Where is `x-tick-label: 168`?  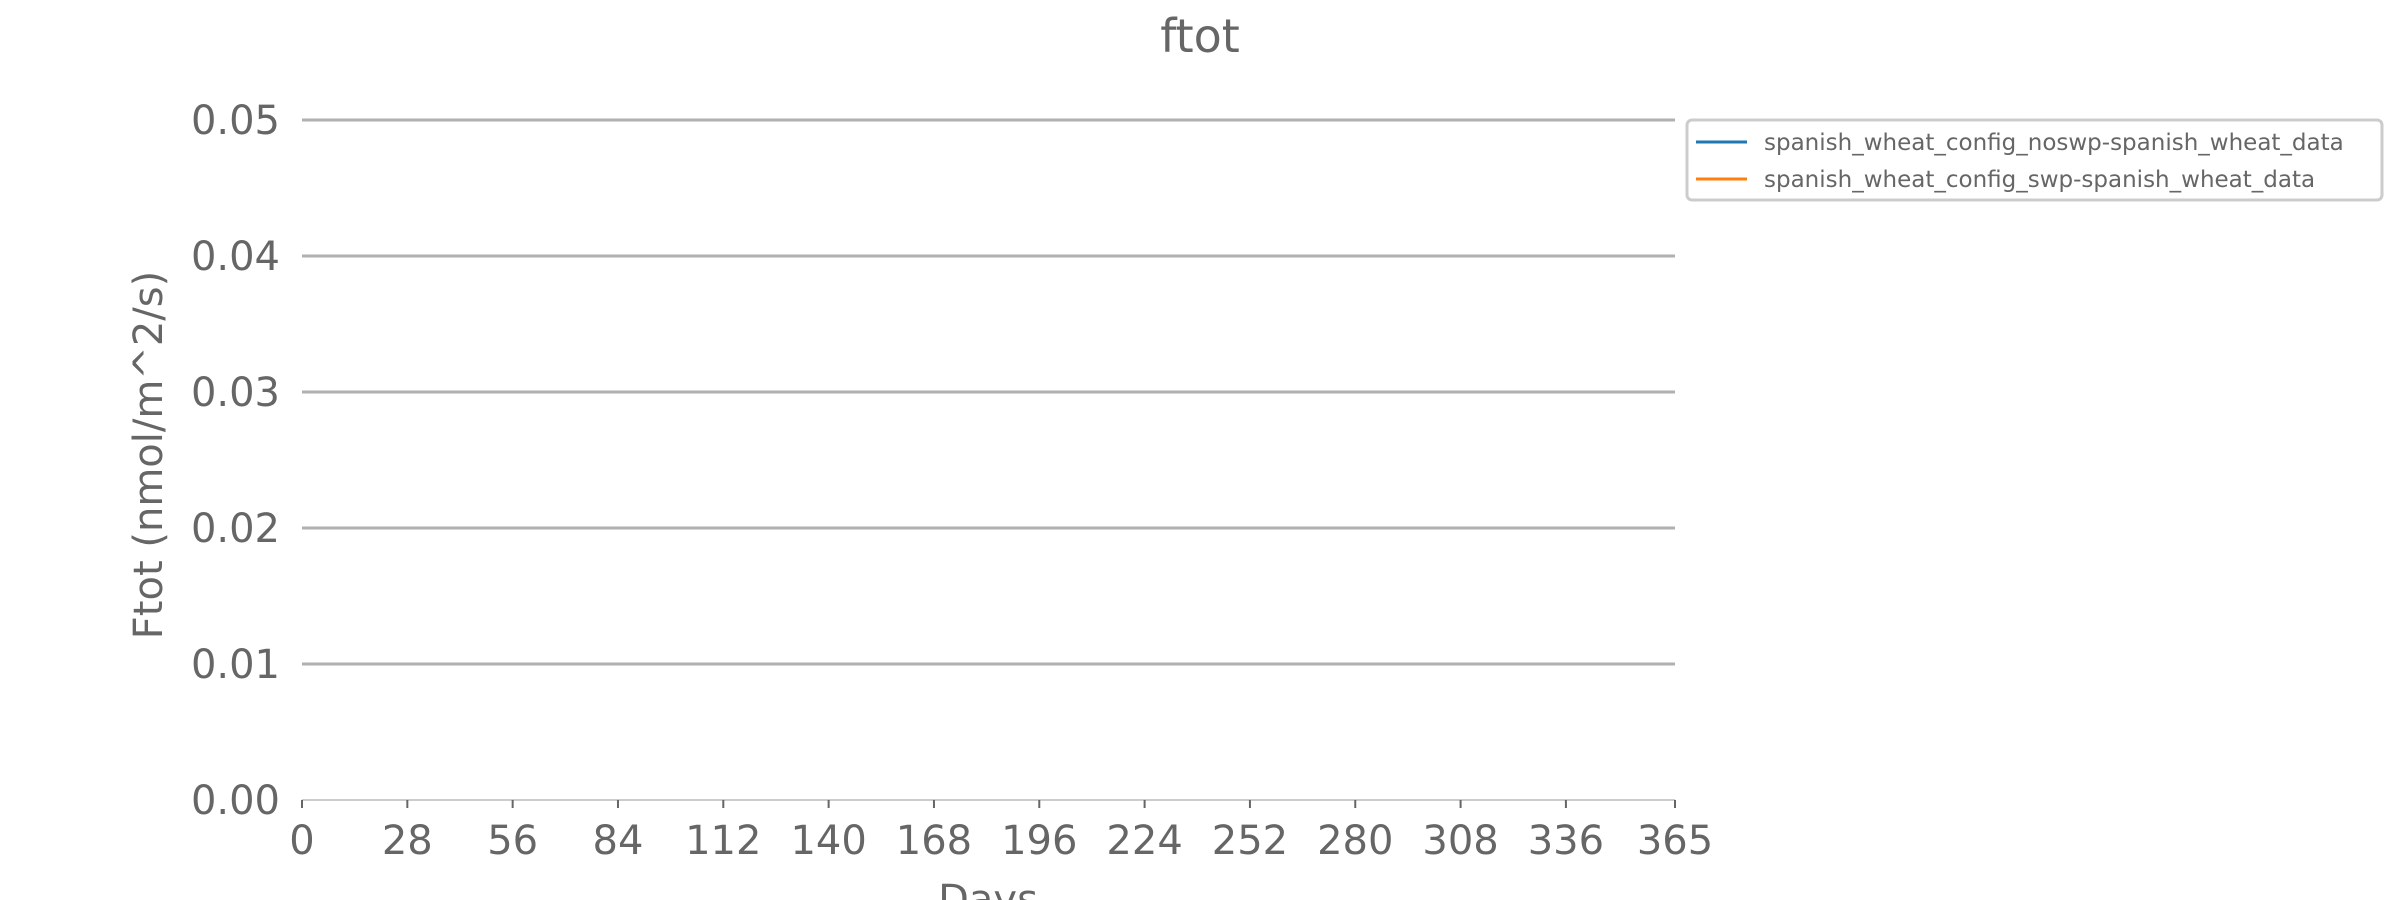 x-tick-label: 168 is located at coordinates (934, 841).